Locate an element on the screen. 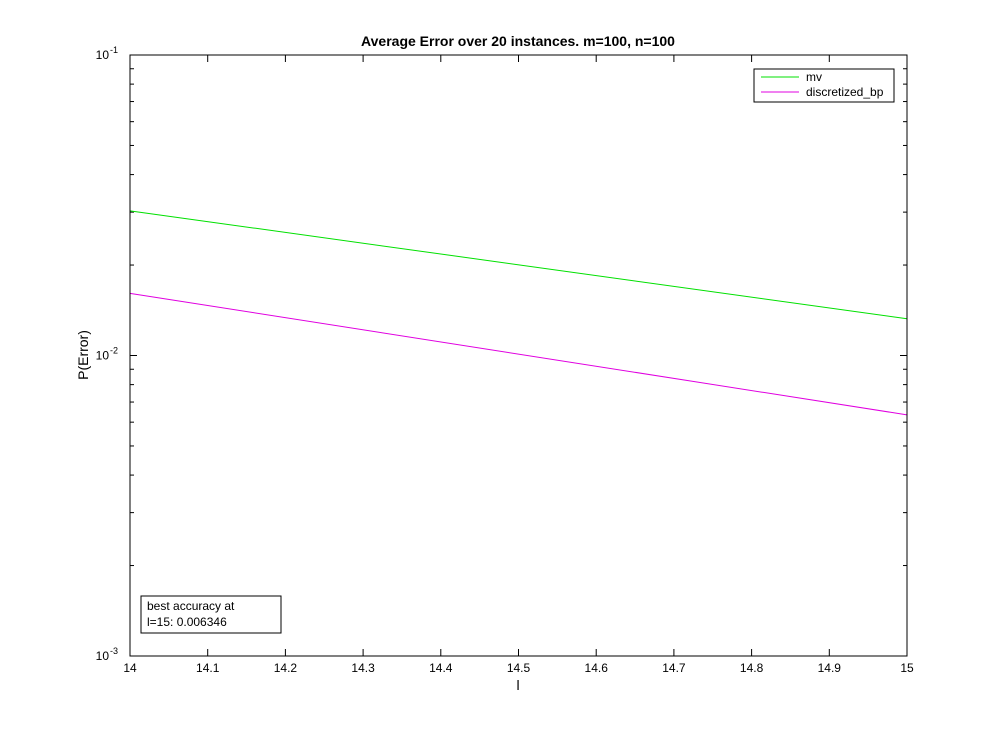 Image resolution: width=1003 pixels, height=736 pixels. x-tick-label: 14.5 is located at coordinates (519, 668).